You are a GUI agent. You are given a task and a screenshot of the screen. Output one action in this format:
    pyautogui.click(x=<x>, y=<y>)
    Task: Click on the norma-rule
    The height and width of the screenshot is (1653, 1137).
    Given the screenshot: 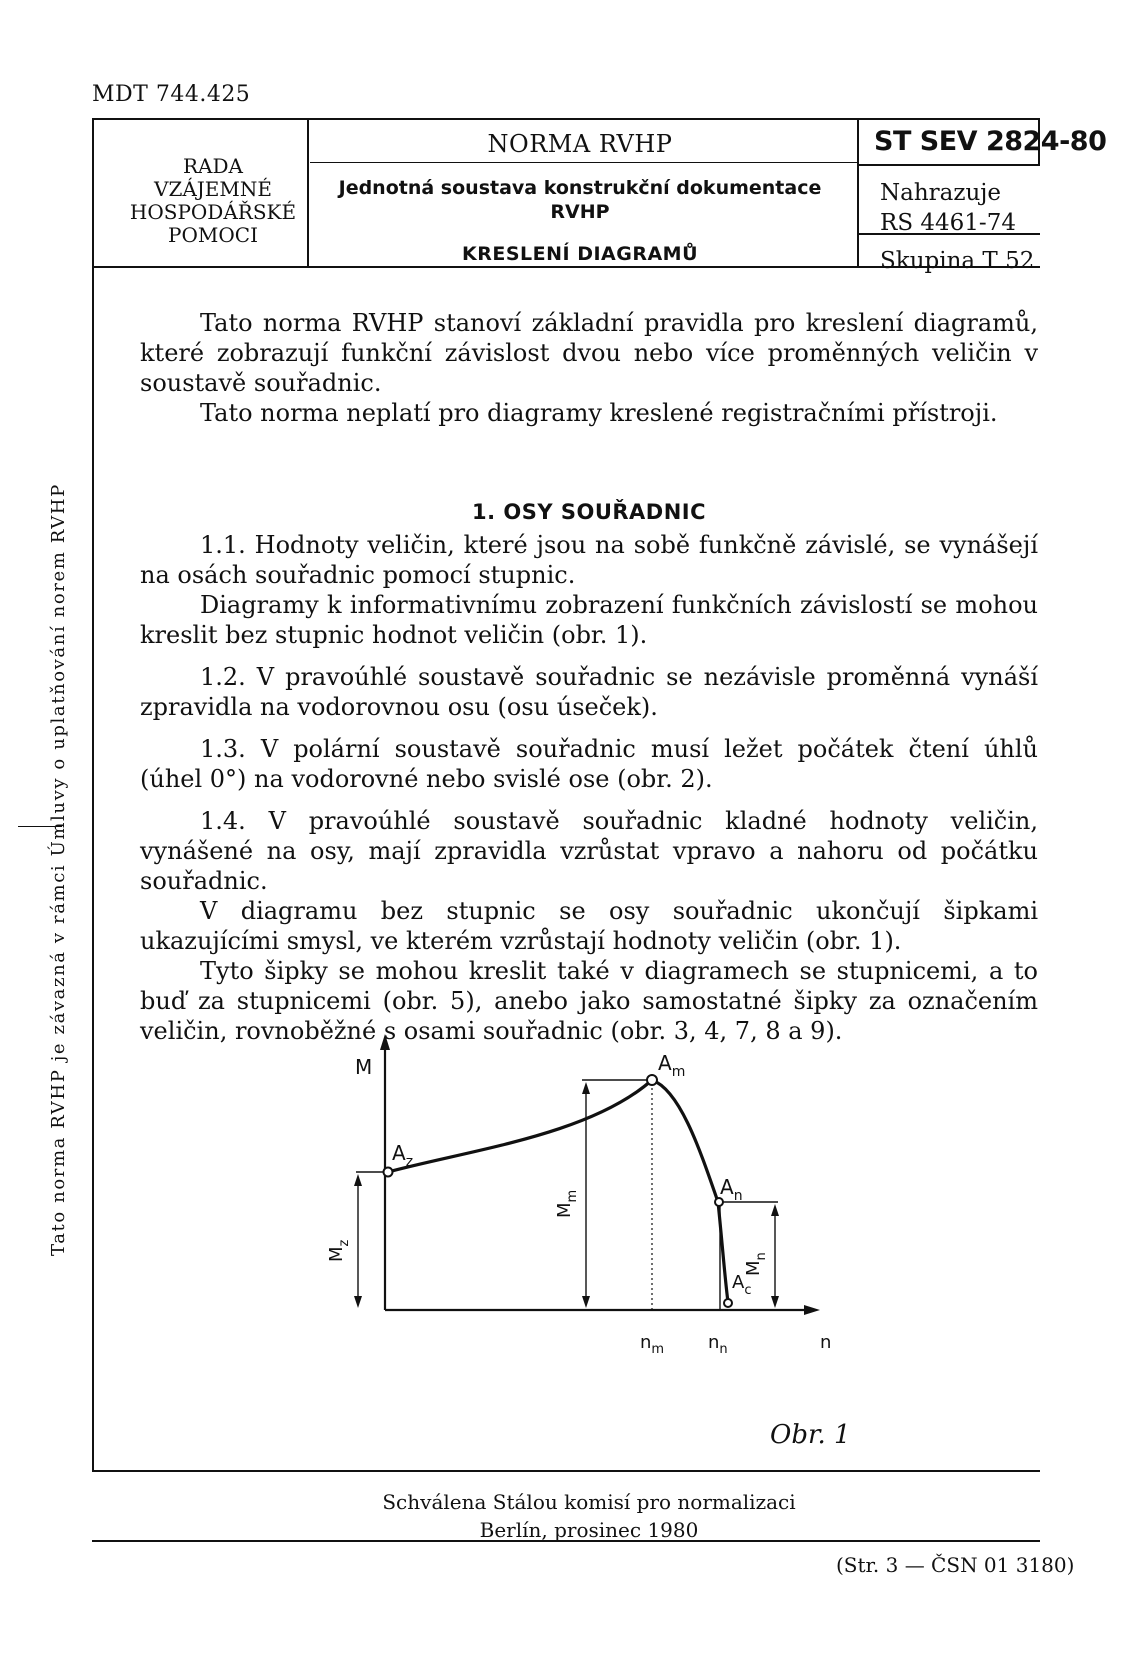 What is the action you would take?
    pyautogui.click(x=583, y=162)
    